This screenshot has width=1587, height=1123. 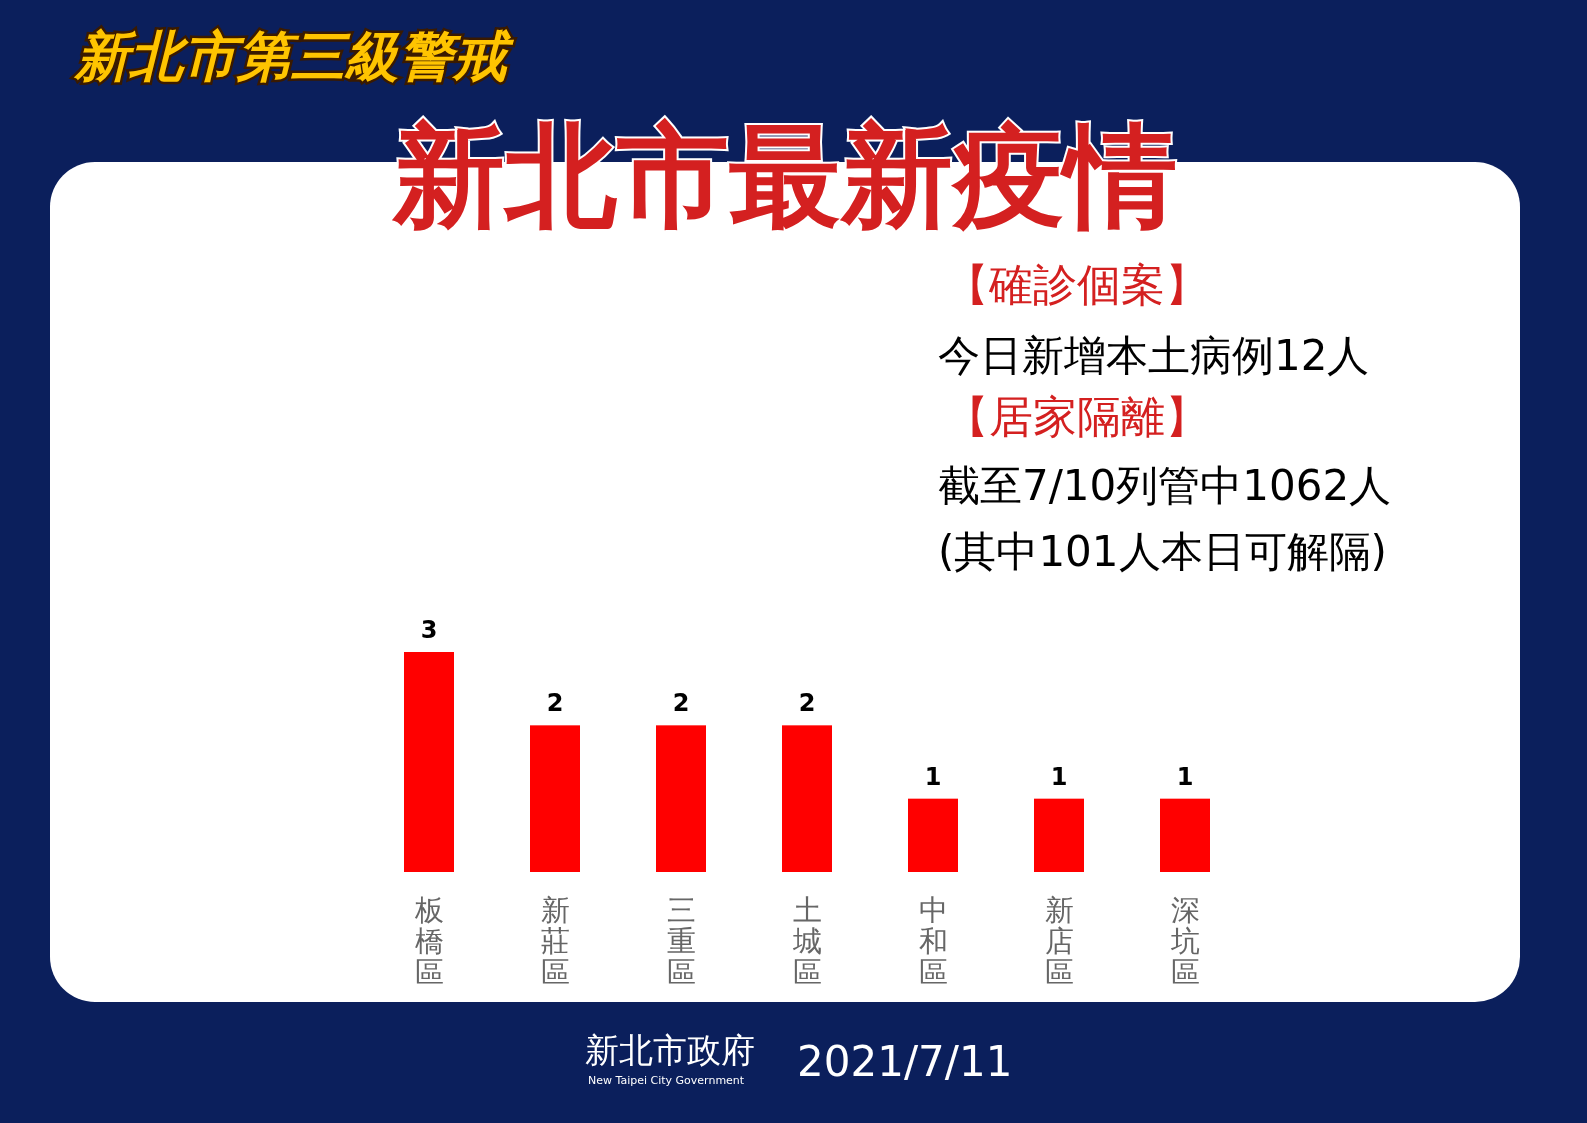 I want to click on x-tick-label: 中和區, so click(x=933, y=941).